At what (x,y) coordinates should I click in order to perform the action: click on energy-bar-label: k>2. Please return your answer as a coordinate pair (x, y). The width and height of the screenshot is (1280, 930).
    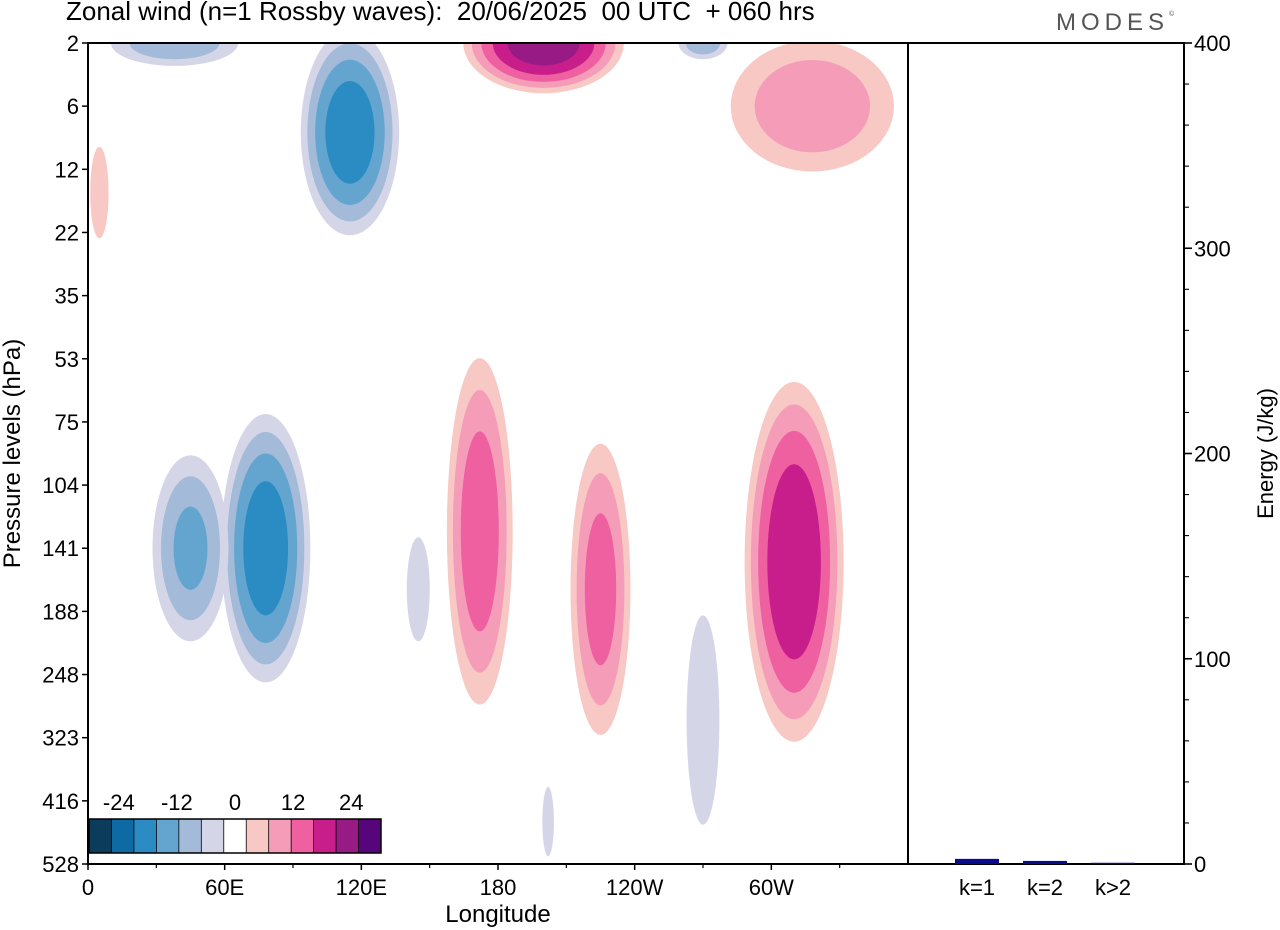
    Looking at the image, I should click on (1113, 887).